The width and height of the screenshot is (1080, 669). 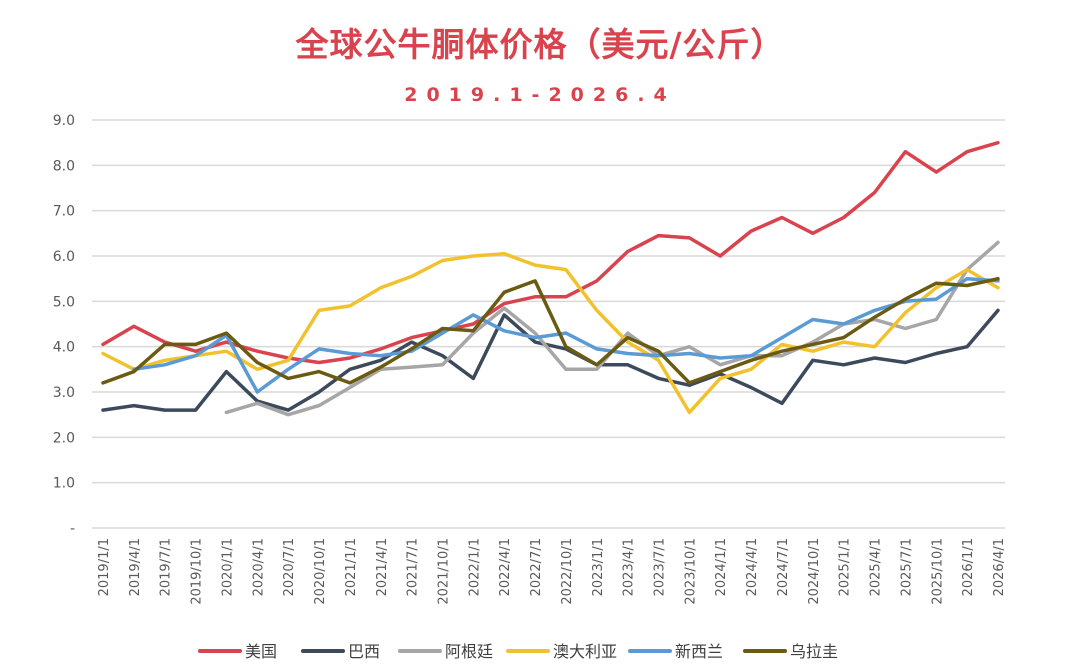 What do you see at coordinates (64, 484) in the screenshot?
I see `y-tick-label: 1.0` at bounding box center [64, 484].